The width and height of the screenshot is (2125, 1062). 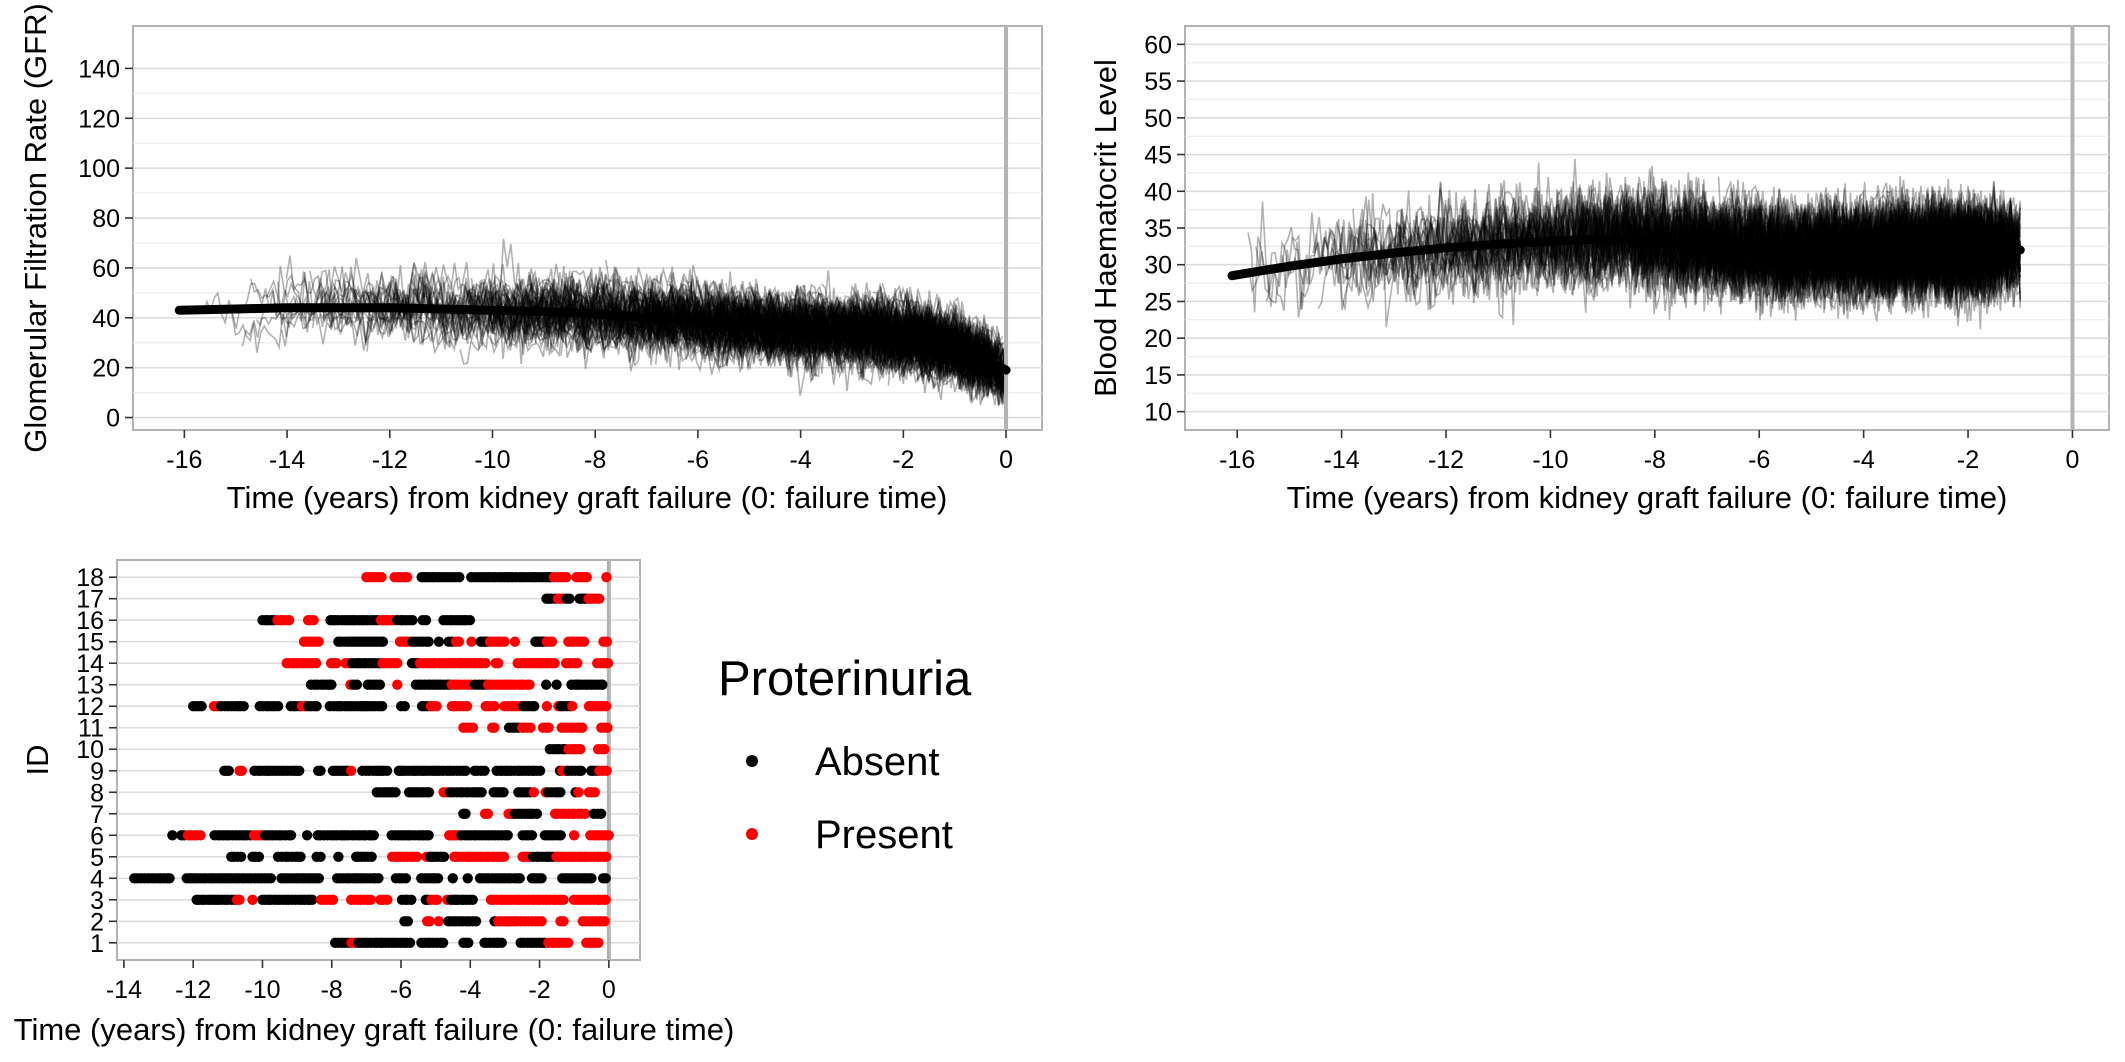 I want to click on gfr-xtick-label: -8, so click(x=595, y=460).